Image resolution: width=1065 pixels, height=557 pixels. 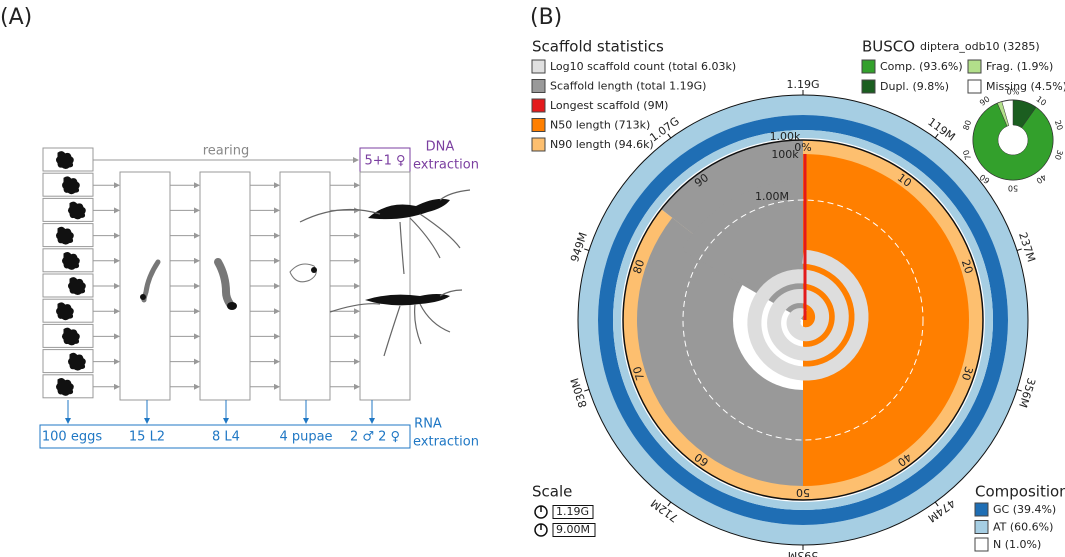 I want to click on length-sector, so click(x=720, y=351).